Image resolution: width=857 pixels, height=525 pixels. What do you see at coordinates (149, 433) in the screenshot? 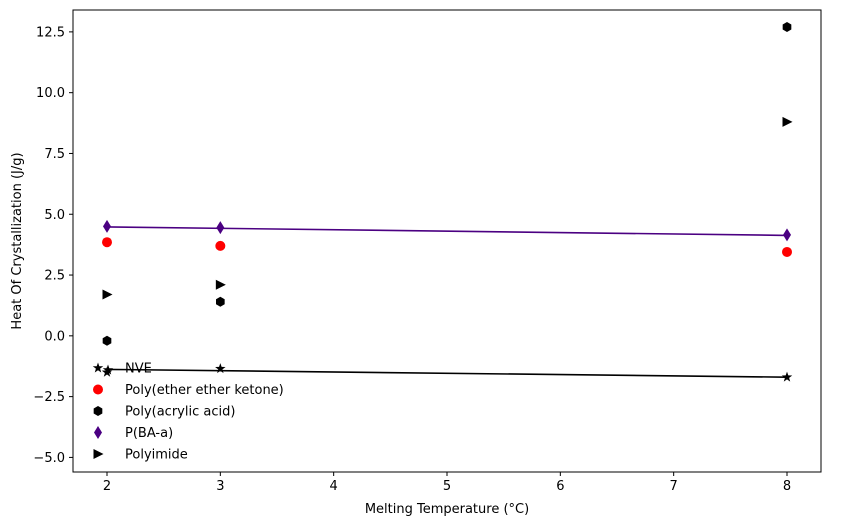
I see `legend-label: P(BA-a)` at bounding box center [149, 433].